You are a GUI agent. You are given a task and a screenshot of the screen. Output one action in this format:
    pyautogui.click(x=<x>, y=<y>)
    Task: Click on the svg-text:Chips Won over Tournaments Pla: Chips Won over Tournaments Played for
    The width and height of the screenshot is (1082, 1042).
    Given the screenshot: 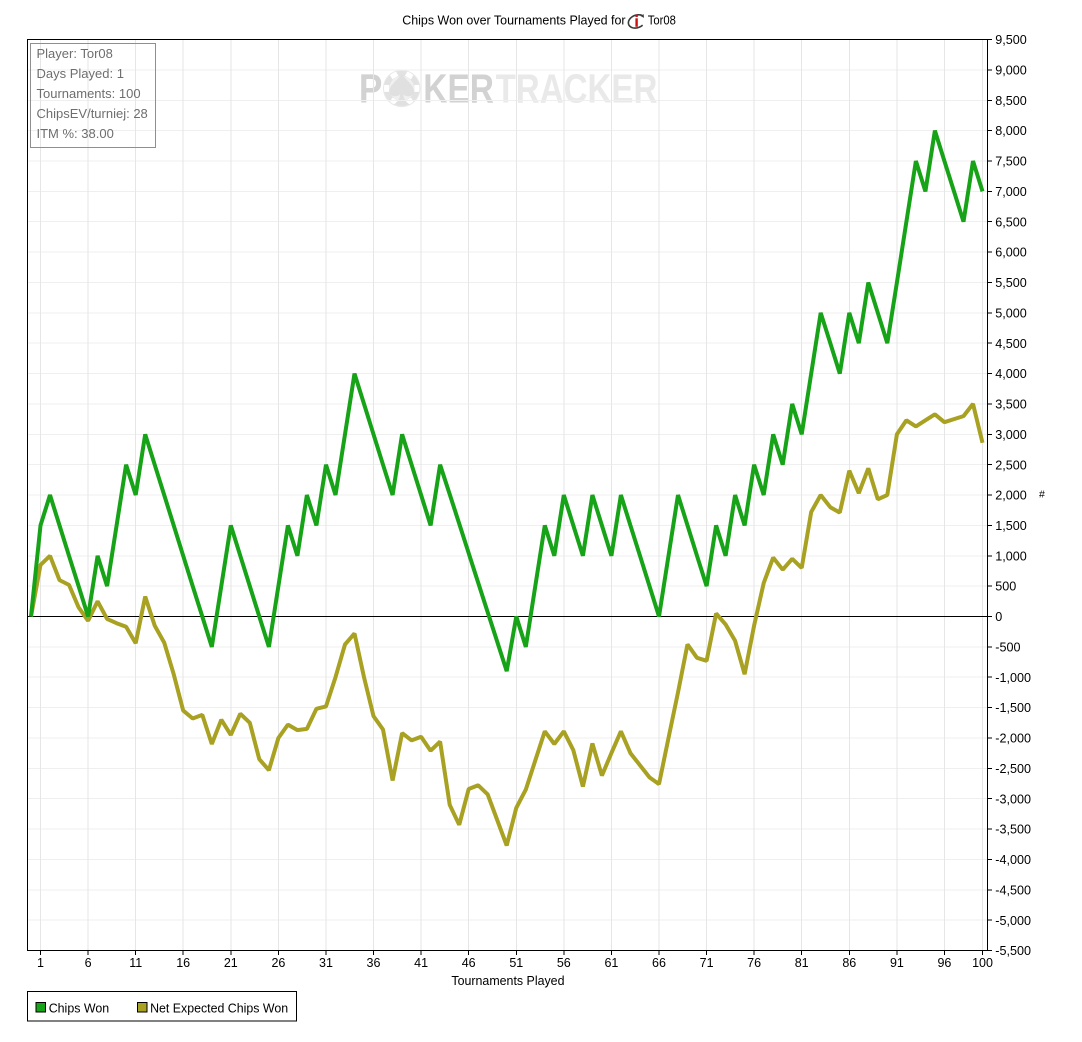 What is the action you would take?
    pyautogui.click(x=514, y=20)
    